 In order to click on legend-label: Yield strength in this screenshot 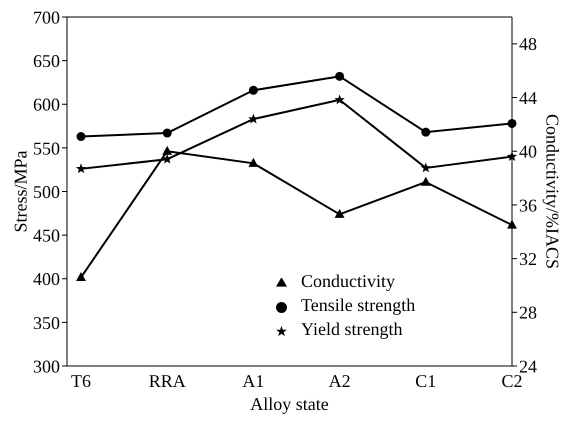, I will do `click(351, 329)`.